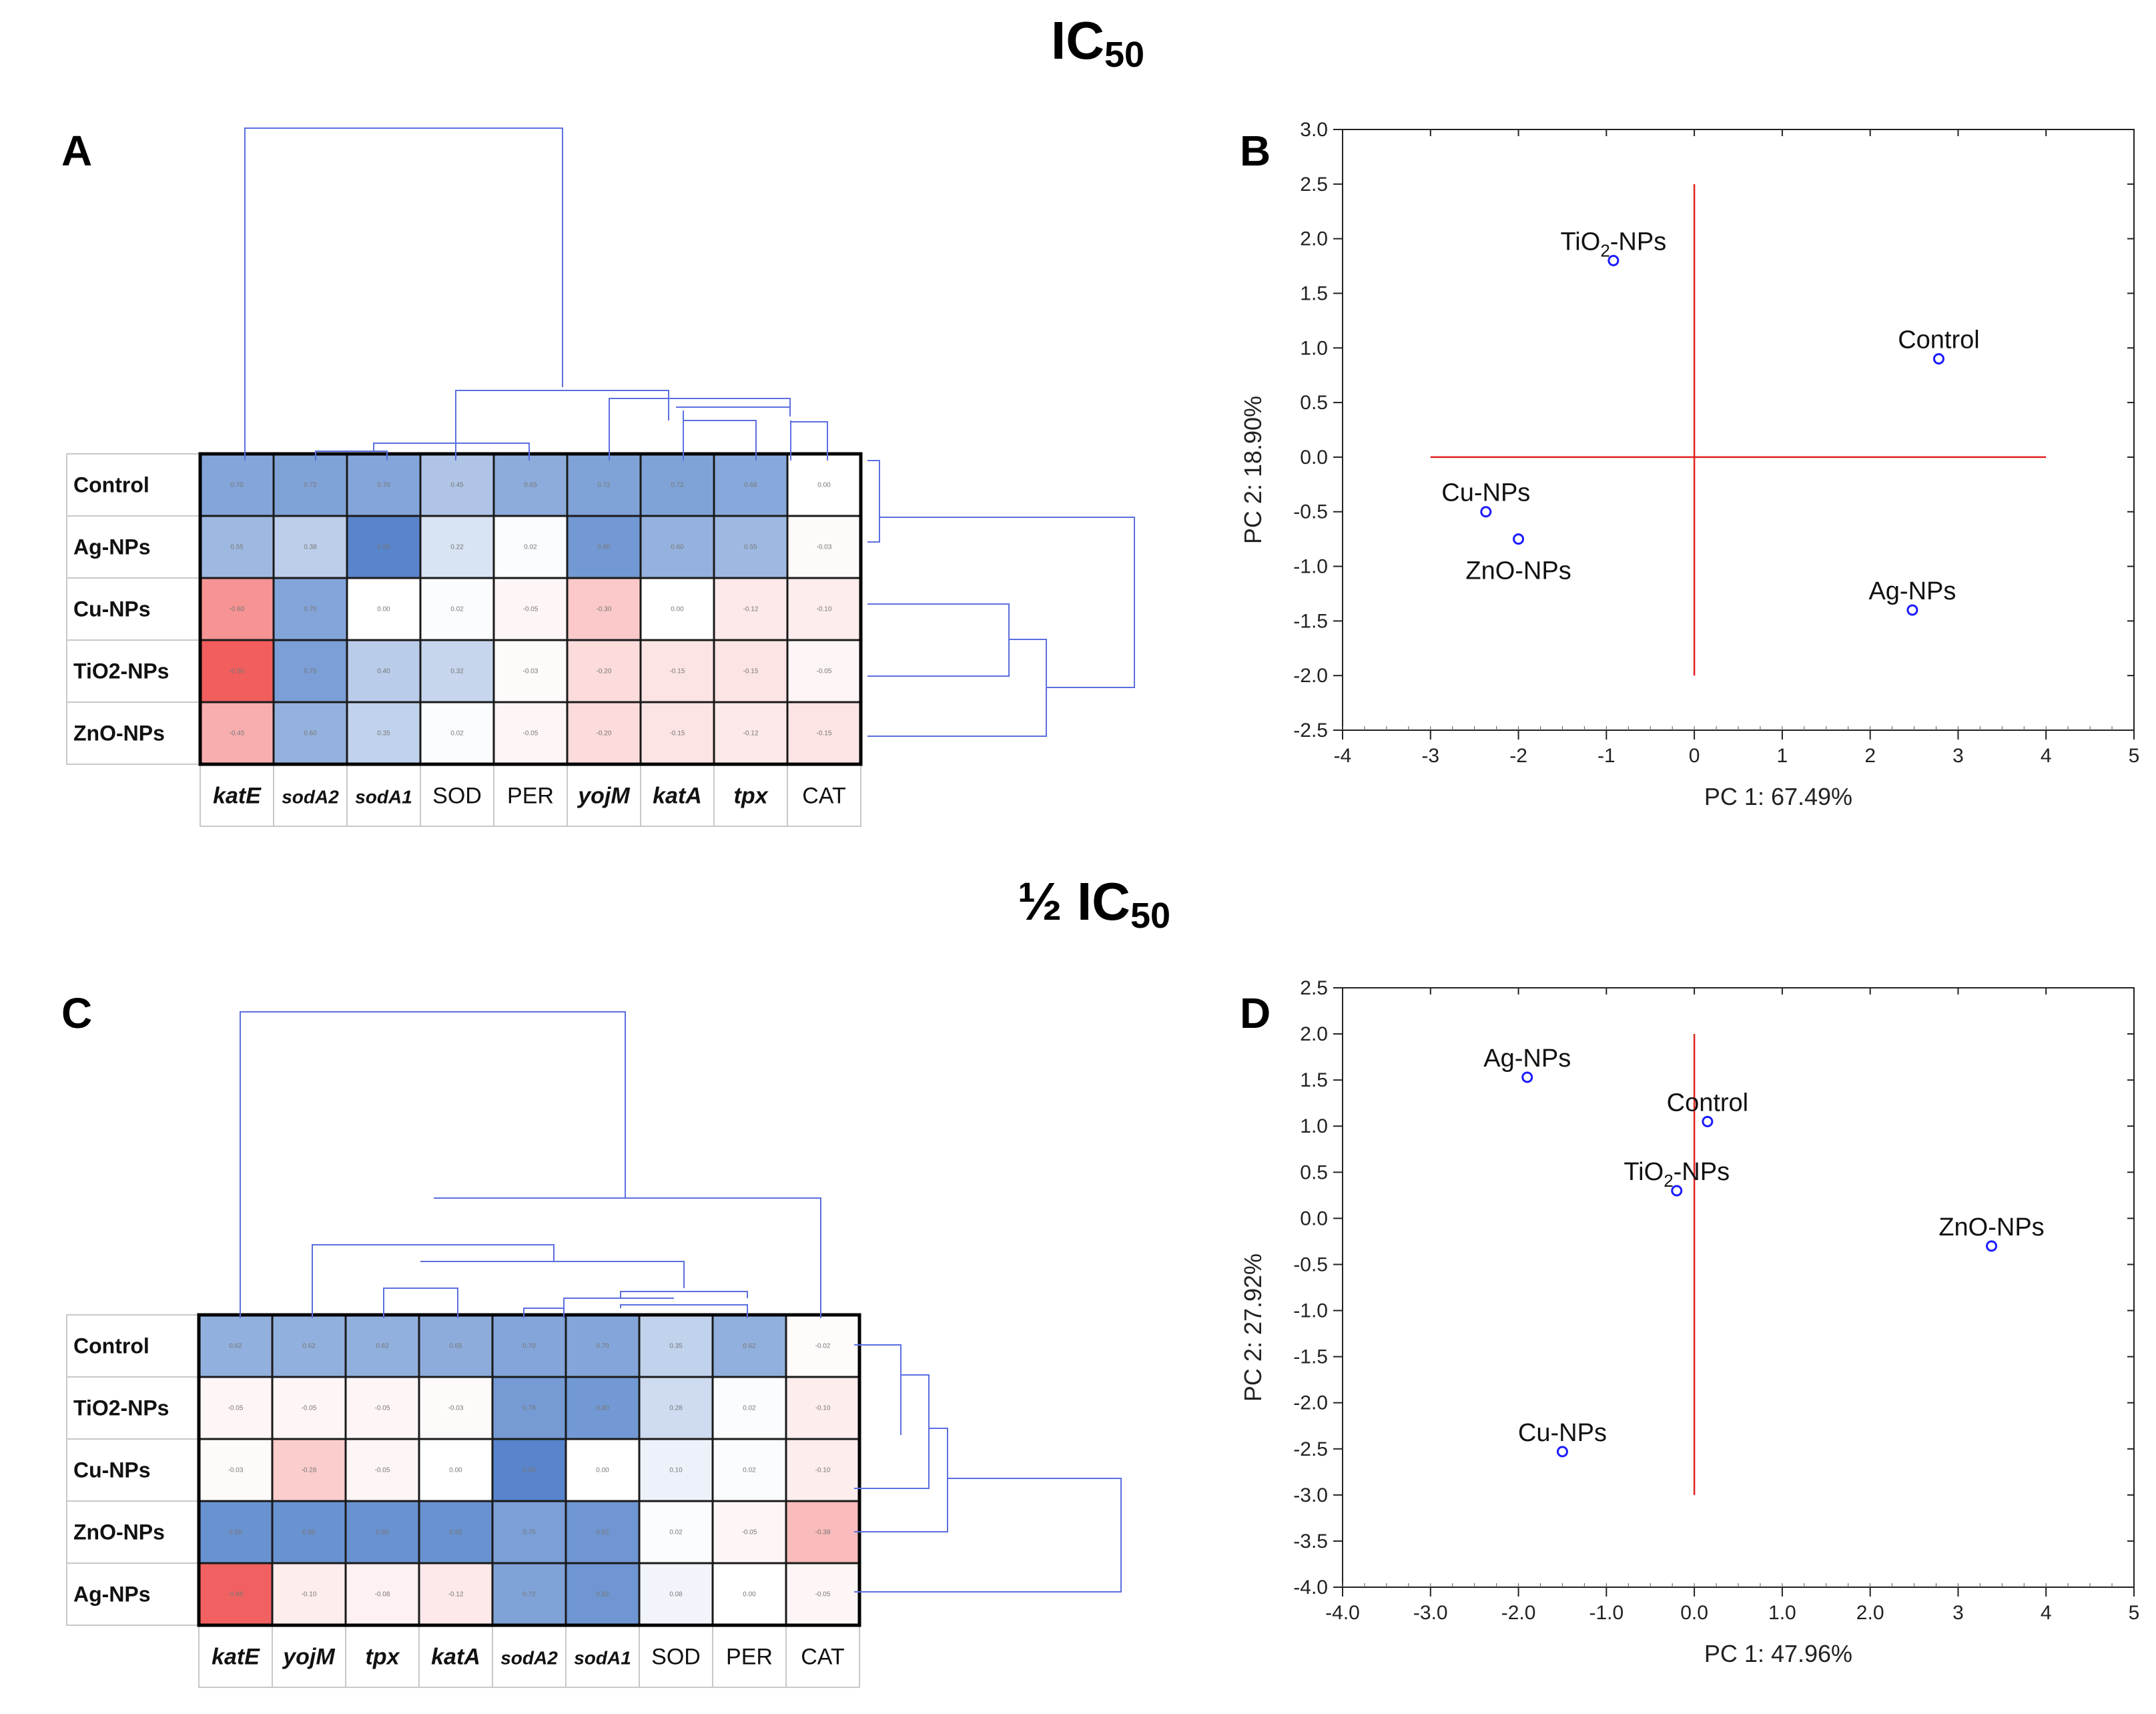  Describe the element at coordinates (121, 671) in the screenshot. I see `row-label: TiO2-NPs` at that location.